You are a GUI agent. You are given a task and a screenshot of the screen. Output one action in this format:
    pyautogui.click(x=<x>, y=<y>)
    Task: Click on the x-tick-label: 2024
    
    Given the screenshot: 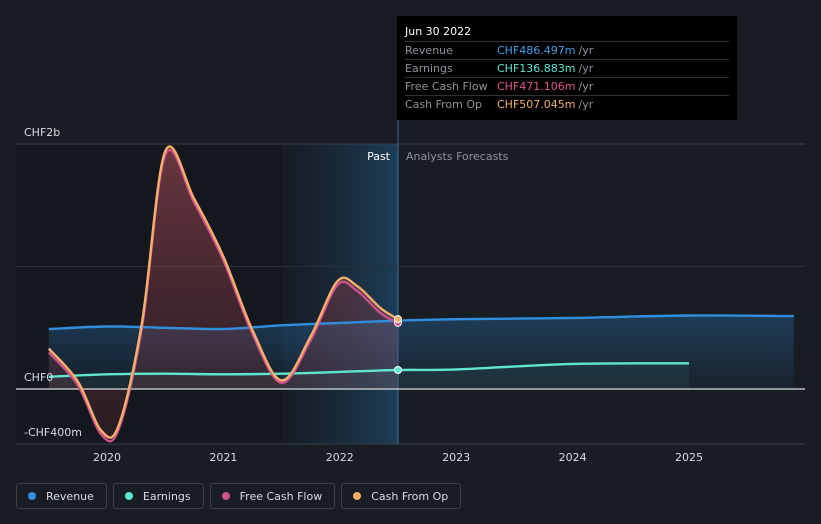 What is the action you would take?
    pyautogui.click(x=573, y=457)
    